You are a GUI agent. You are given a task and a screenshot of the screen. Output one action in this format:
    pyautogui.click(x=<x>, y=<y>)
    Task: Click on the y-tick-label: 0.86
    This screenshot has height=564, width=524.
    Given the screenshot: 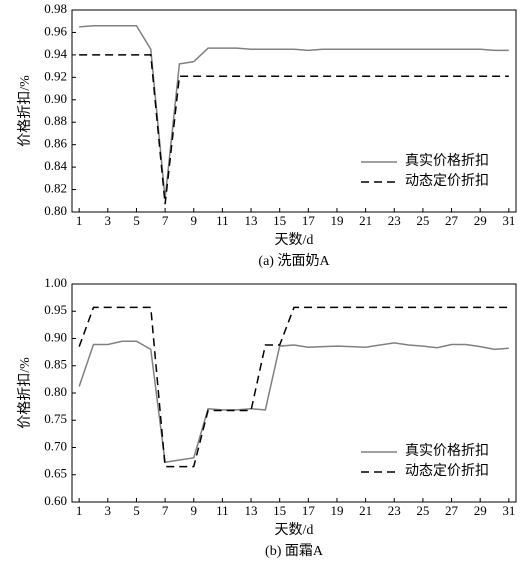 What is the action you would take?
    pyautogui.click(x=55, y=143)
    